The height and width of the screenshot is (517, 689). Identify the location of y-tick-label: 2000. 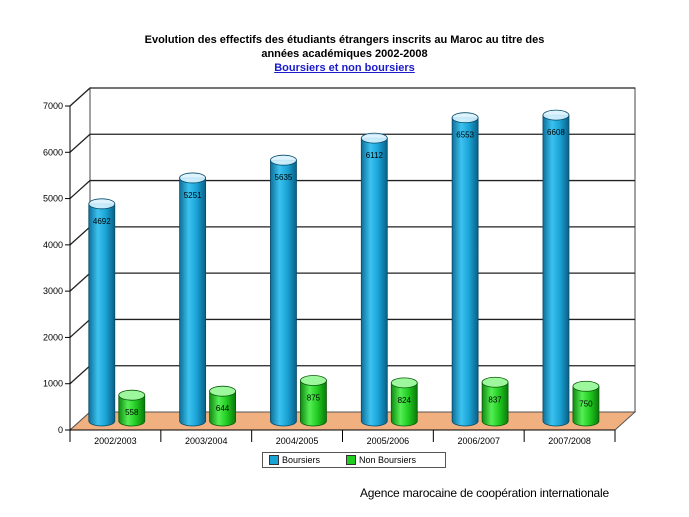
(53, 337).